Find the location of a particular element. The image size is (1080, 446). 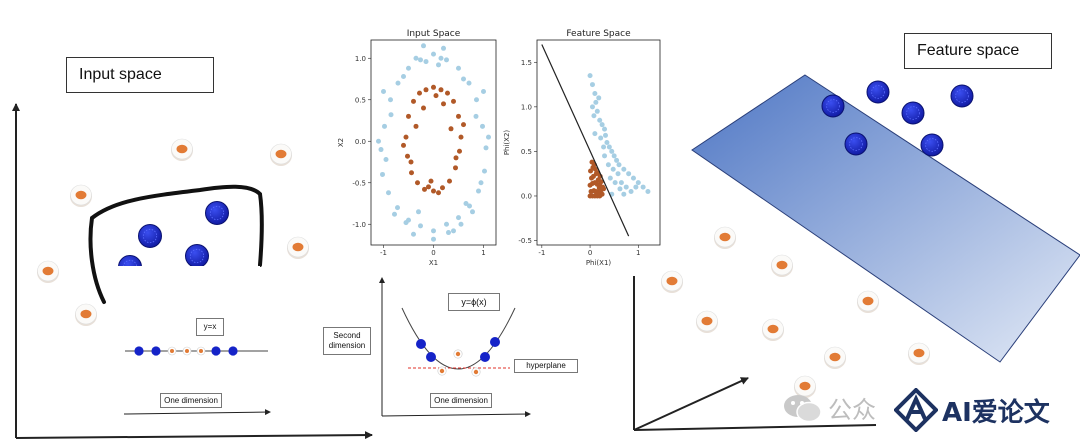

parabola-diagram is located at coordinates (455, 347).